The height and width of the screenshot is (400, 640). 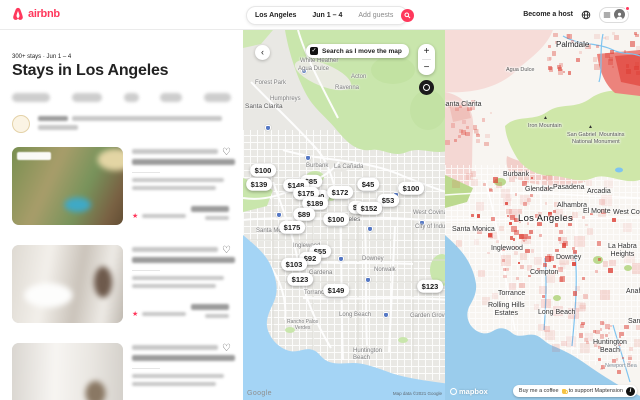 I want to click on filters-row, so click(x=121, y=97).